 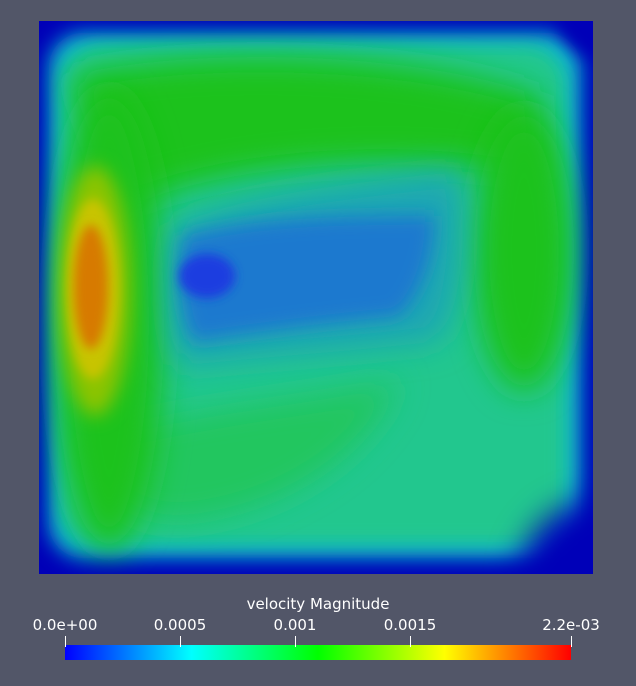 What do you see at coordinates (524, 251) in the screenshot?
I see `green-right-band` at bounding box center [524, 251].